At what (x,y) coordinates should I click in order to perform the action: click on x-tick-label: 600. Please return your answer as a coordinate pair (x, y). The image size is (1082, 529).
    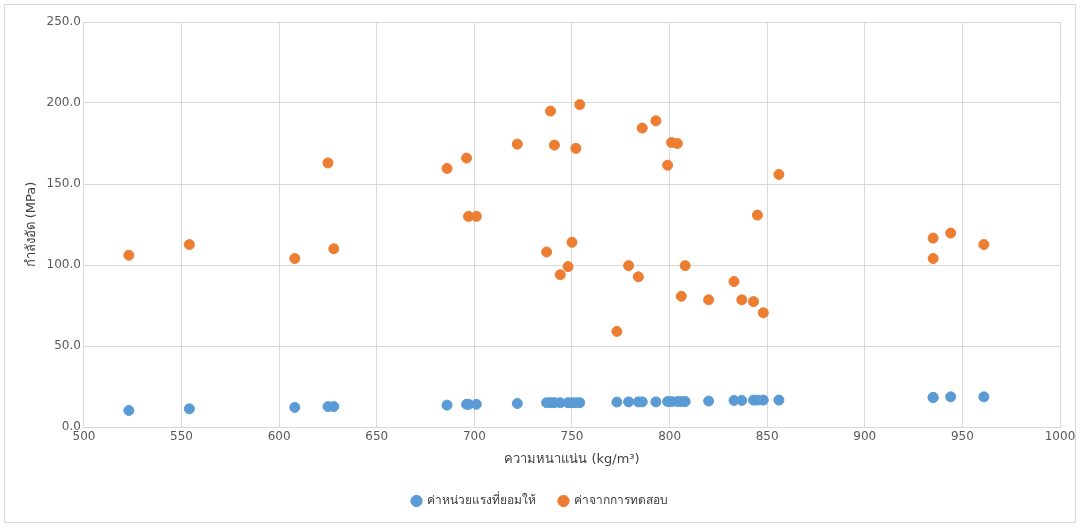
    Looking at the image, I should click on (279, 436).